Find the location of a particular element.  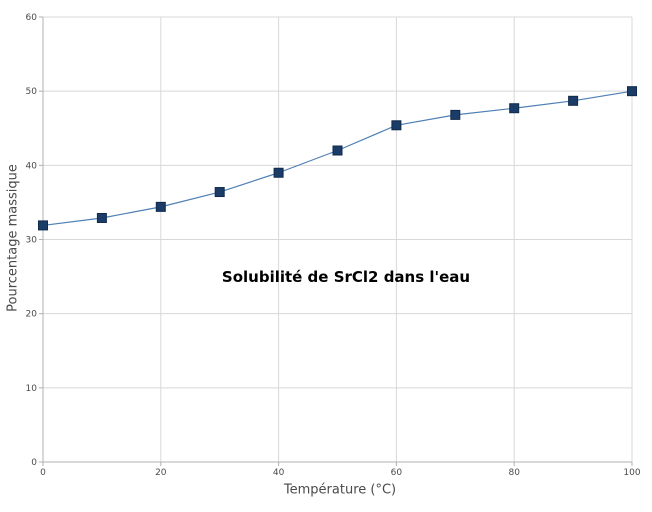

y-tick-label: 60 is located at coordinates (32, 18).